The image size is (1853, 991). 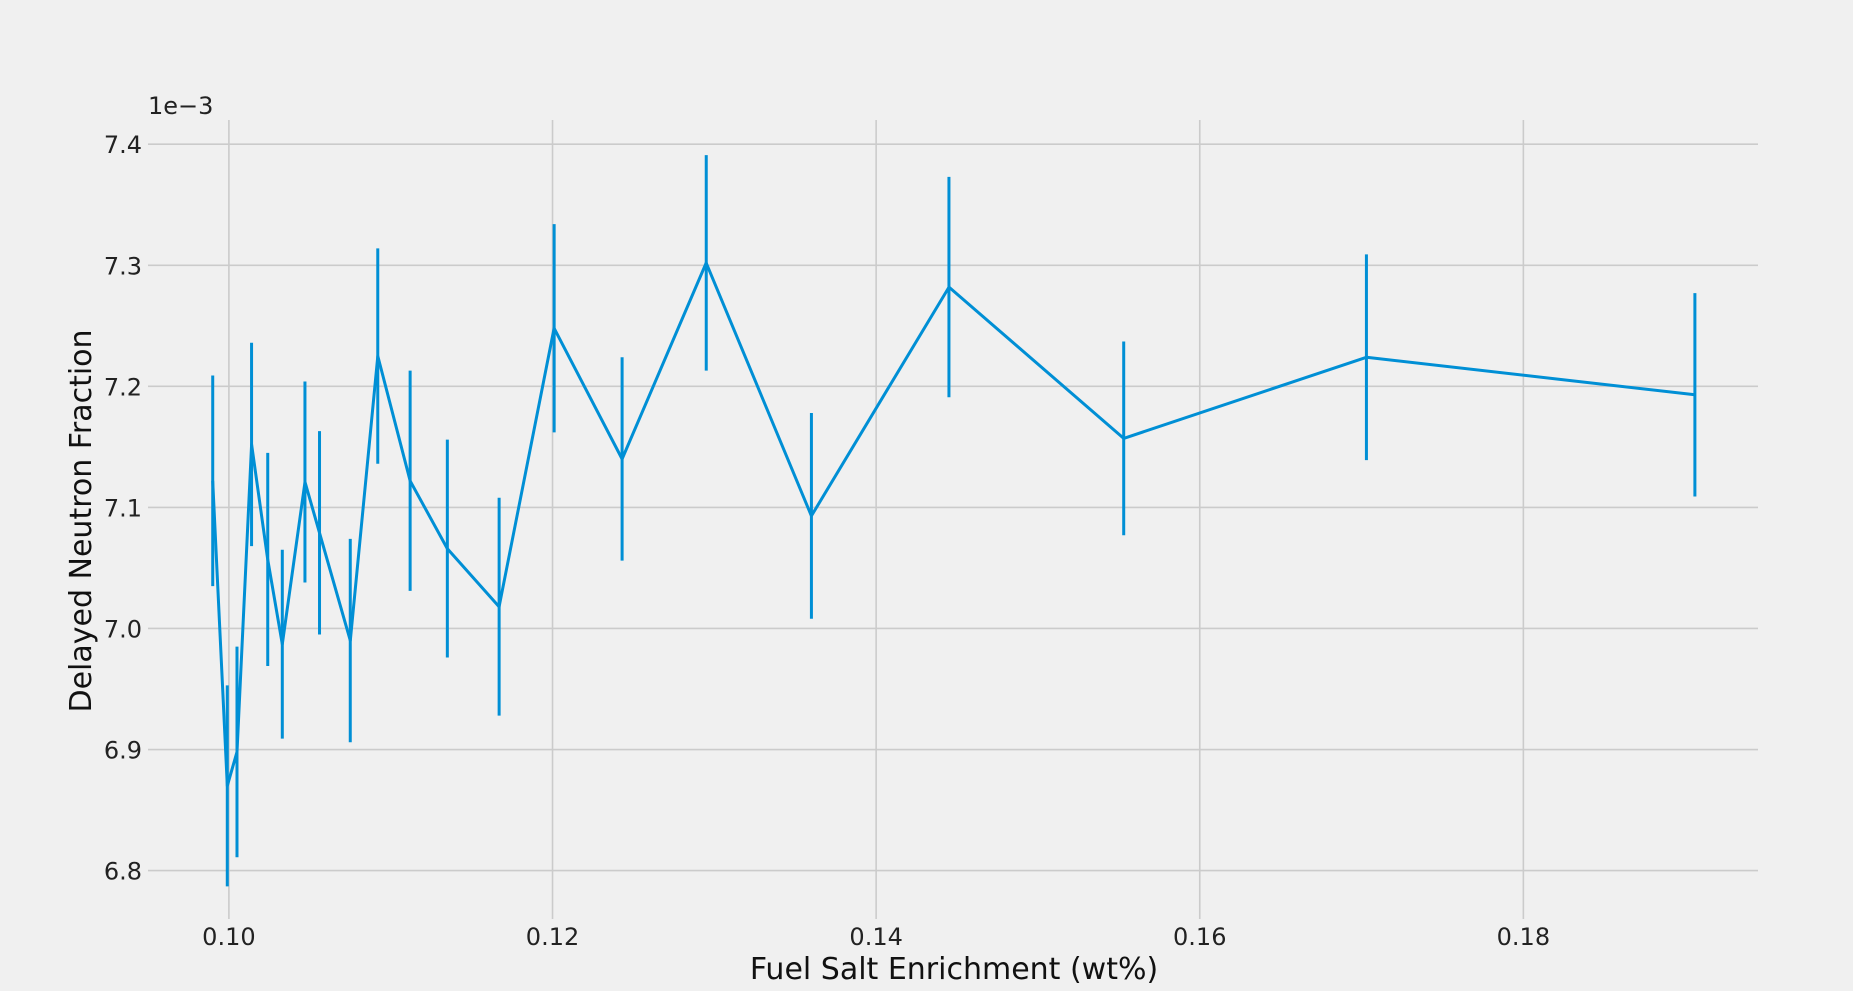 What do you see at coordinates (123, 145) in the screenshot?
I see `y-tick-label: 7.4` at bounding box center [123, 145].